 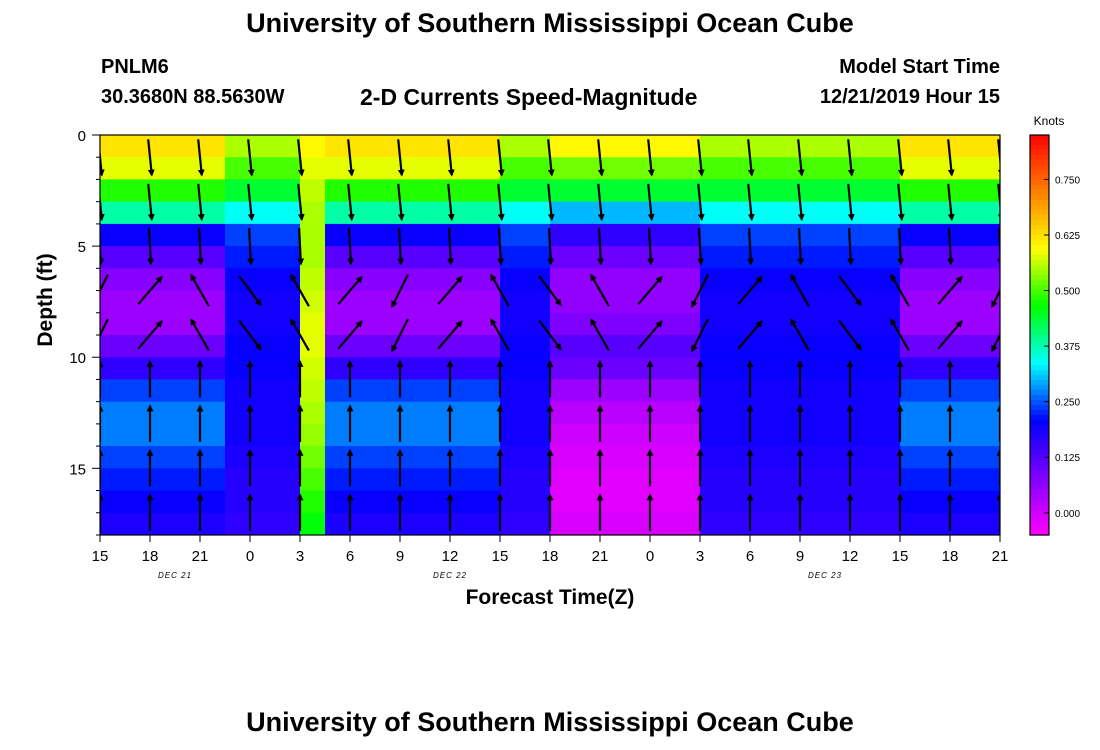 I want to click on y-tick-label: 0, so click(x=82, y=136).